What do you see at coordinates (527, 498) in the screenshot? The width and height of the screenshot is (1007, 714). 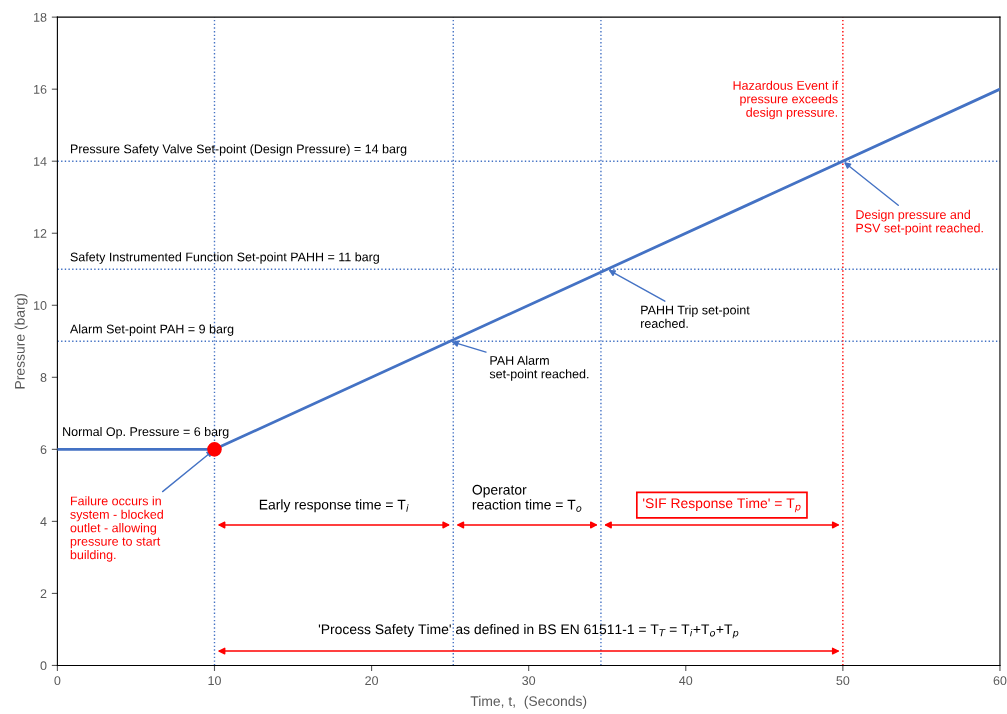 I see `annotation: Operator reaction time = T$_{o}$` at bounding box center [527, 498].